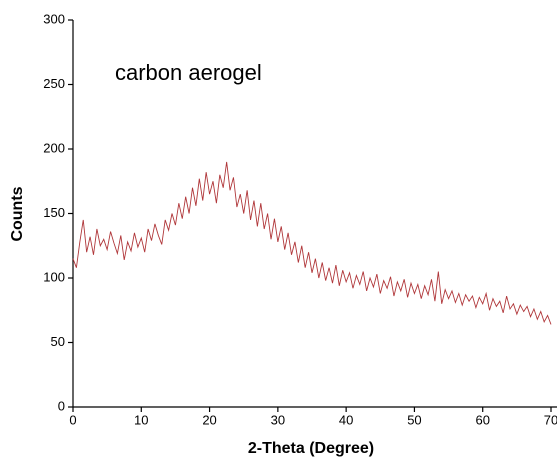 The width and height of the screenshot is (557, 464). Describe the element at coordinates (72, 419) in the screenshot. I see `x-tick-label: 0` at that location.